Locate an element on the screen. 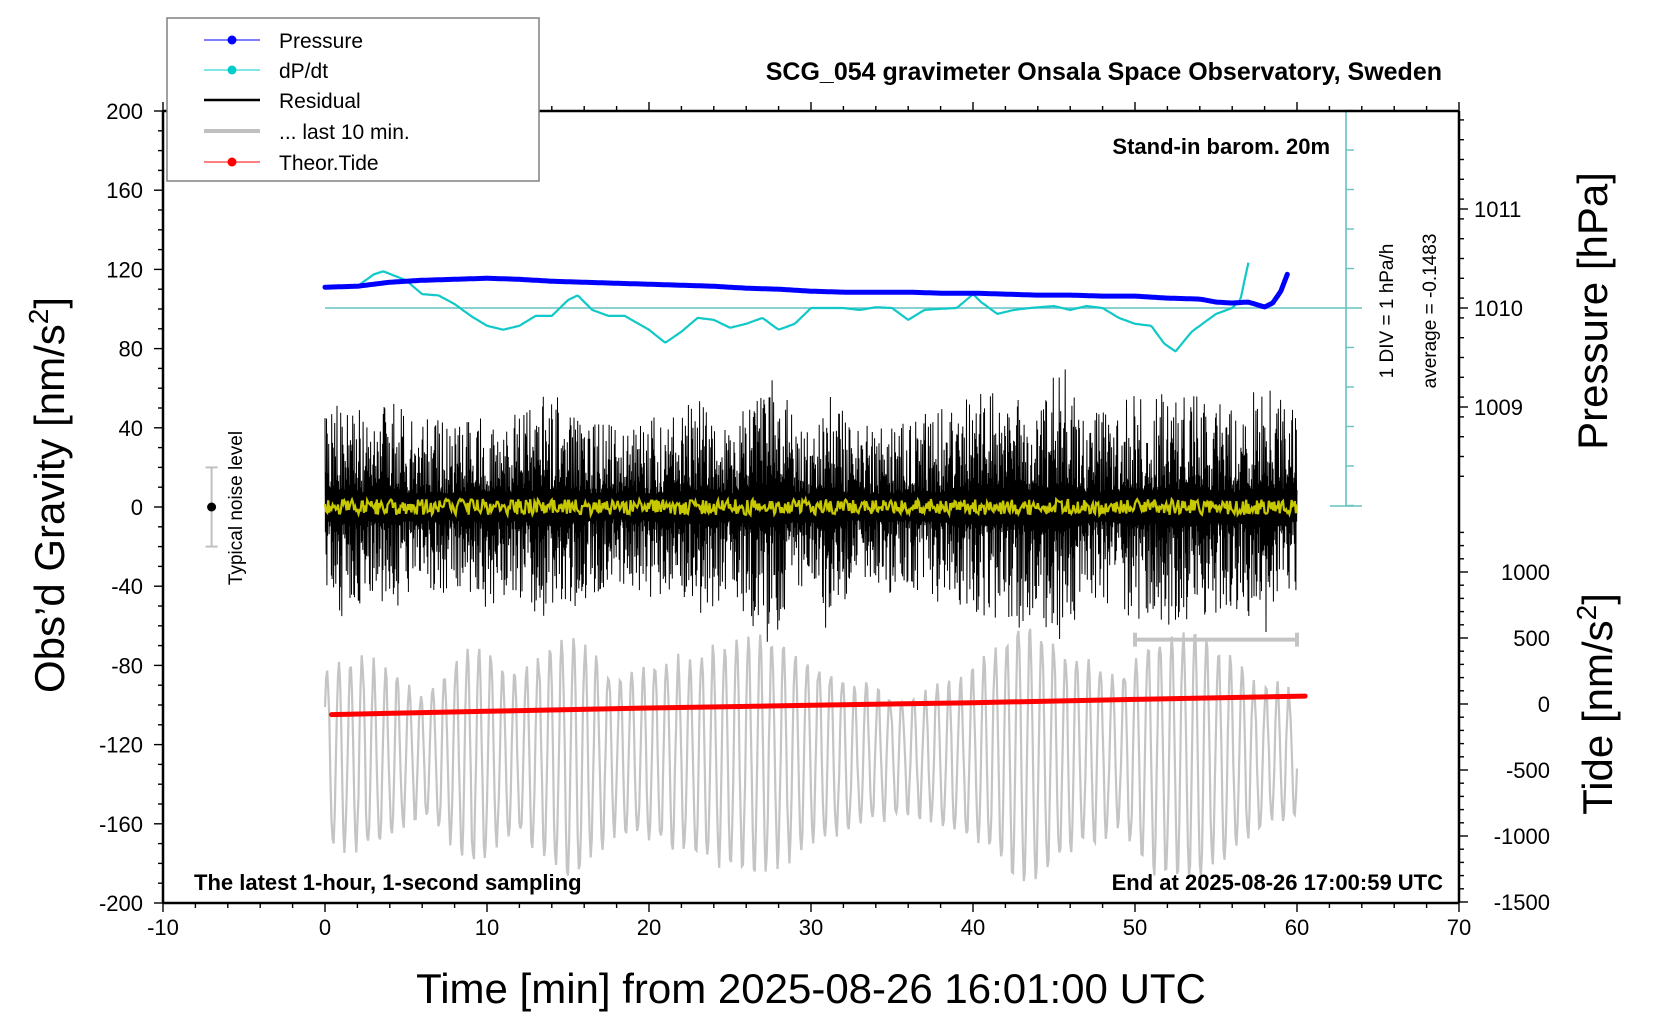 This screenshot has width=1660, height=1020. x-tick-label: -10 is located at coordinates (163, 927).